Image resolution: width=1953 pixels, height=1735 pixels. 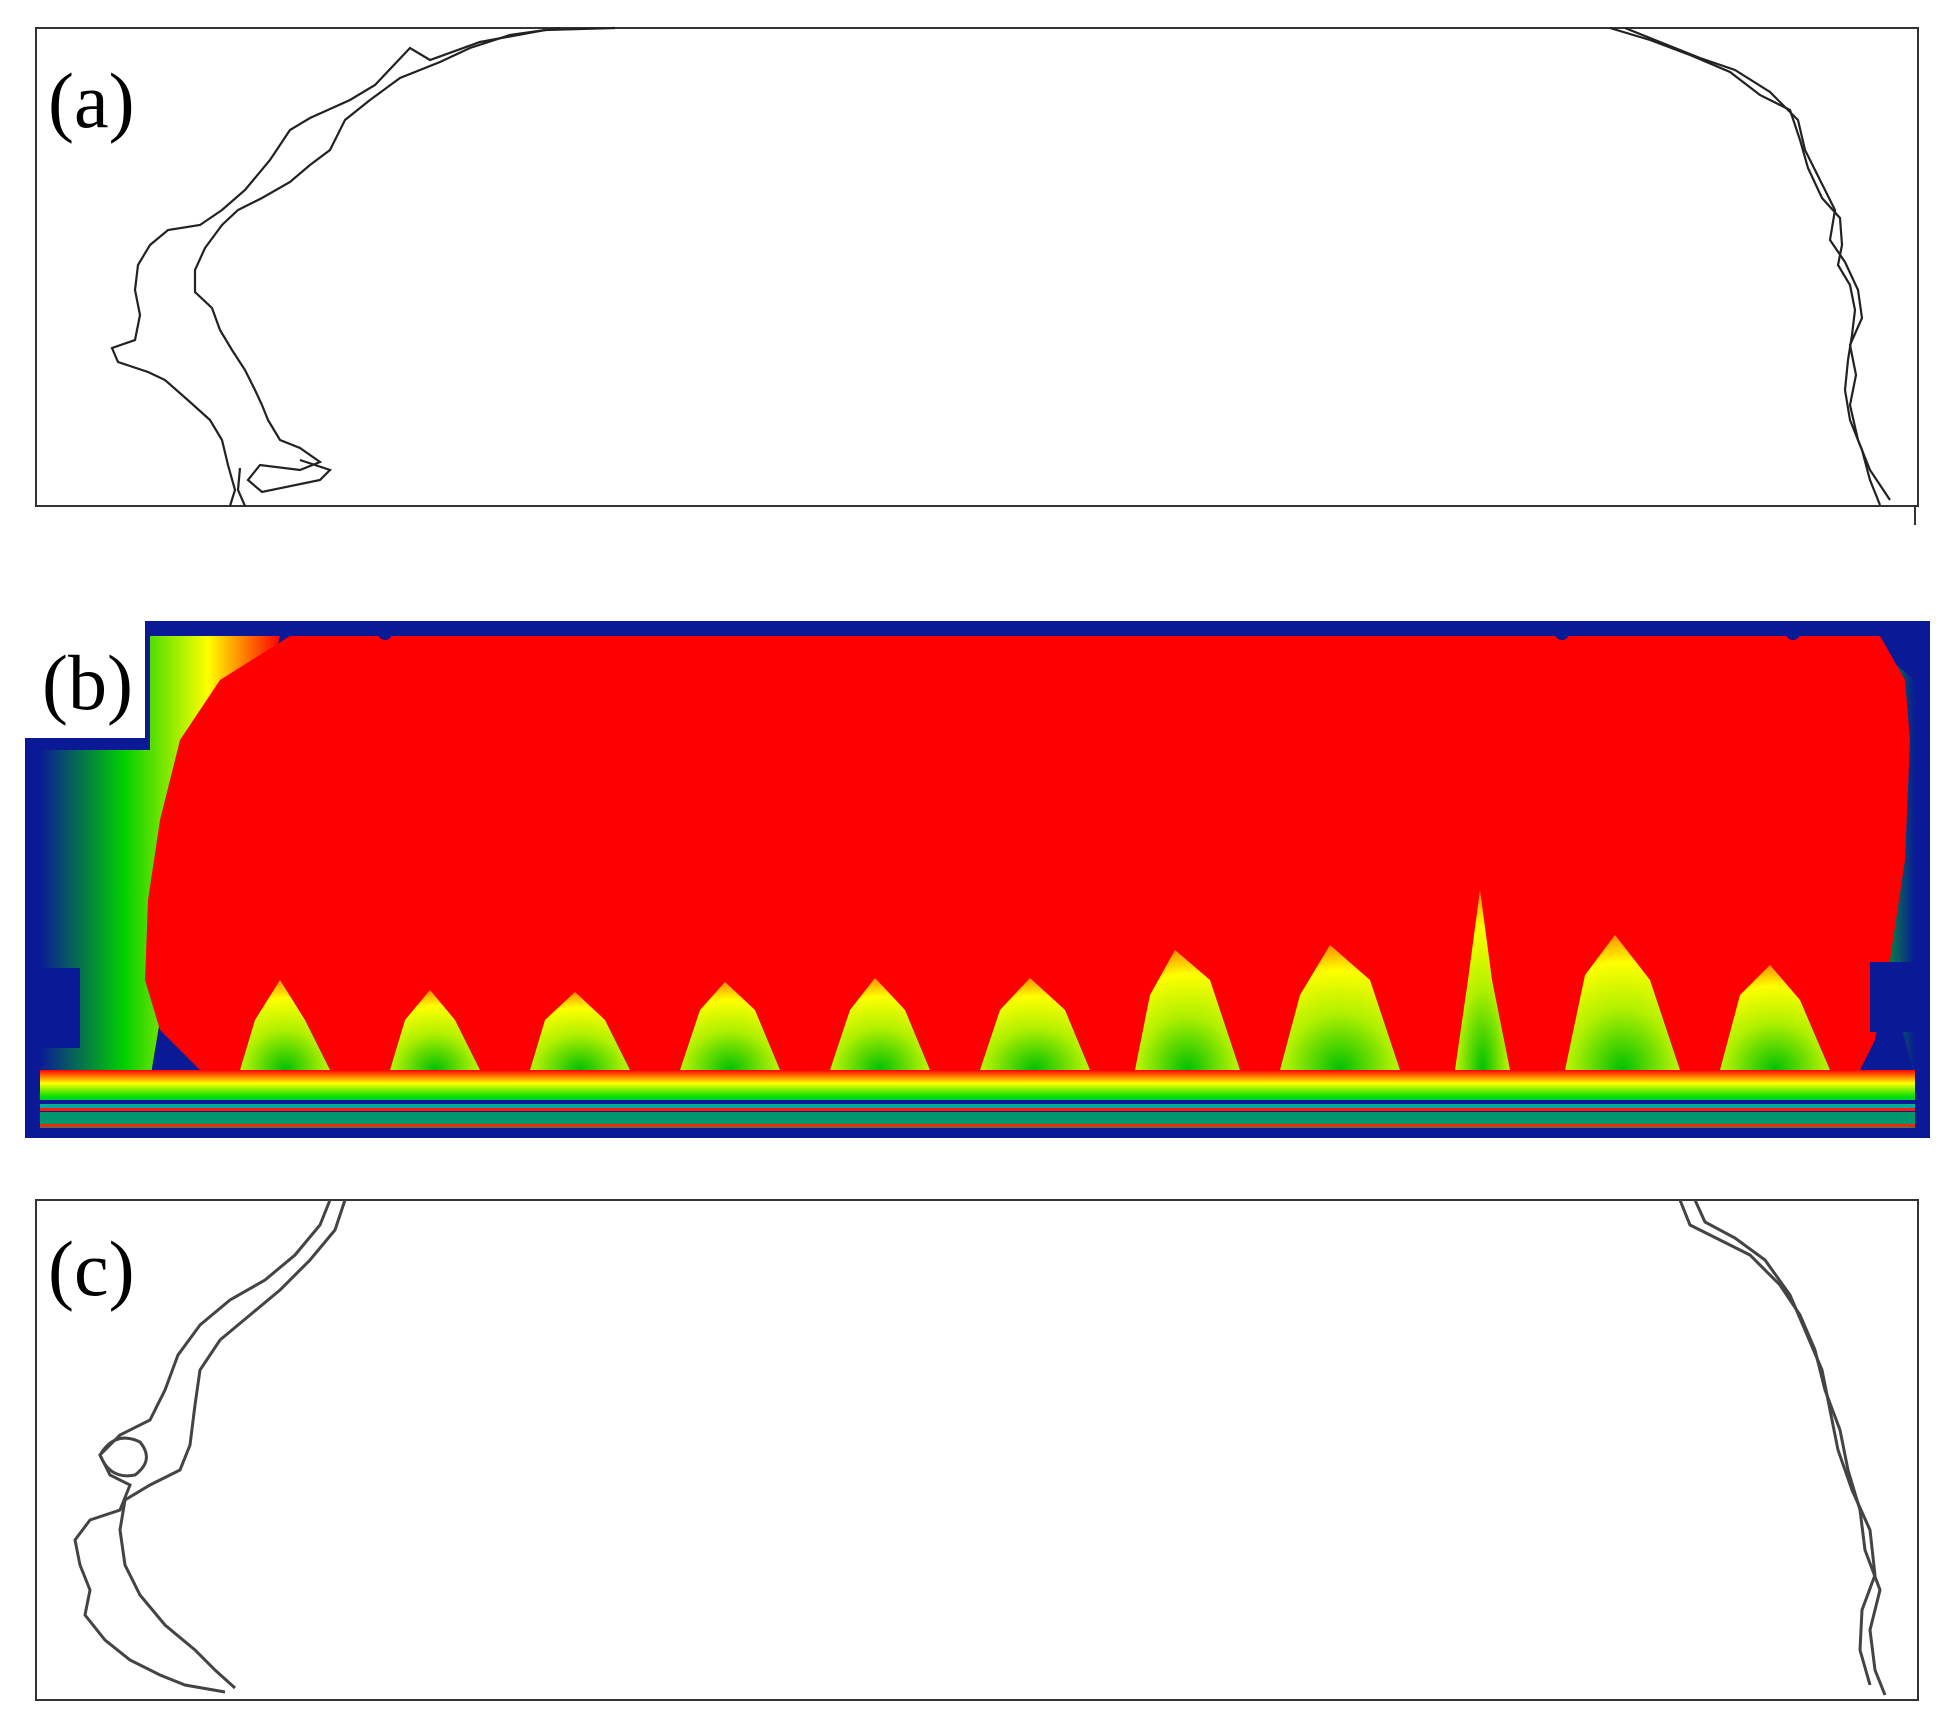 I want to click on heatmap-right-block, so click(x=1892, y=997).